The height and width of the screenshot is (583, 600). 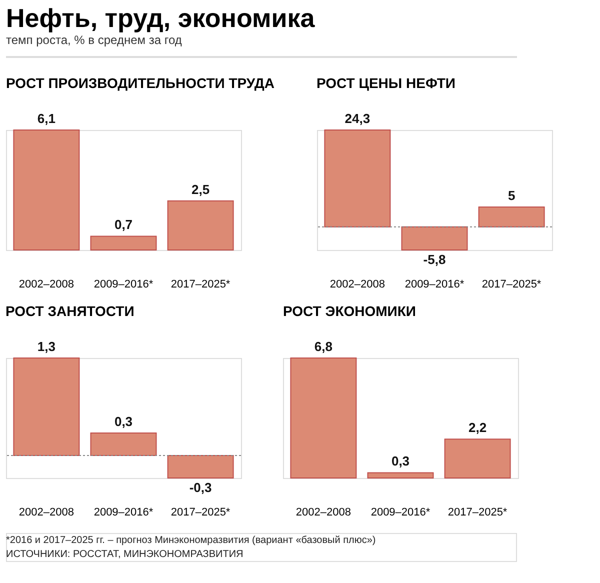 I want to click on data-label: 2,2, so click(x=477, y=428).